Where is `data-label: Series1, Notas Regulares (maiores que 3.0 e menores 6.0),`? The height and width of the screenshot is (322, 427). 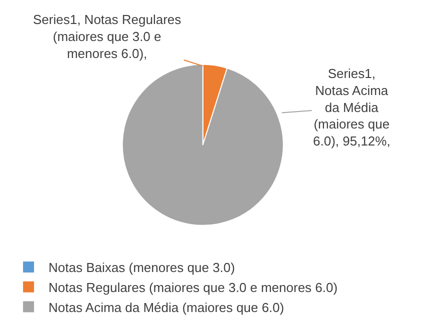 data-label: Series1, Notas Regulares (maiores que 3.0 e menores 6.0), is located at coordinates (107, 36).